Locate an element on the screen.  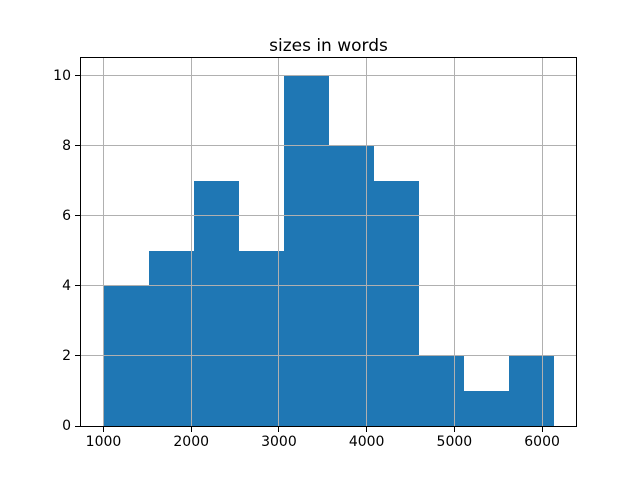
x-tick-label: 3000 is located at coordinates (279, 442).